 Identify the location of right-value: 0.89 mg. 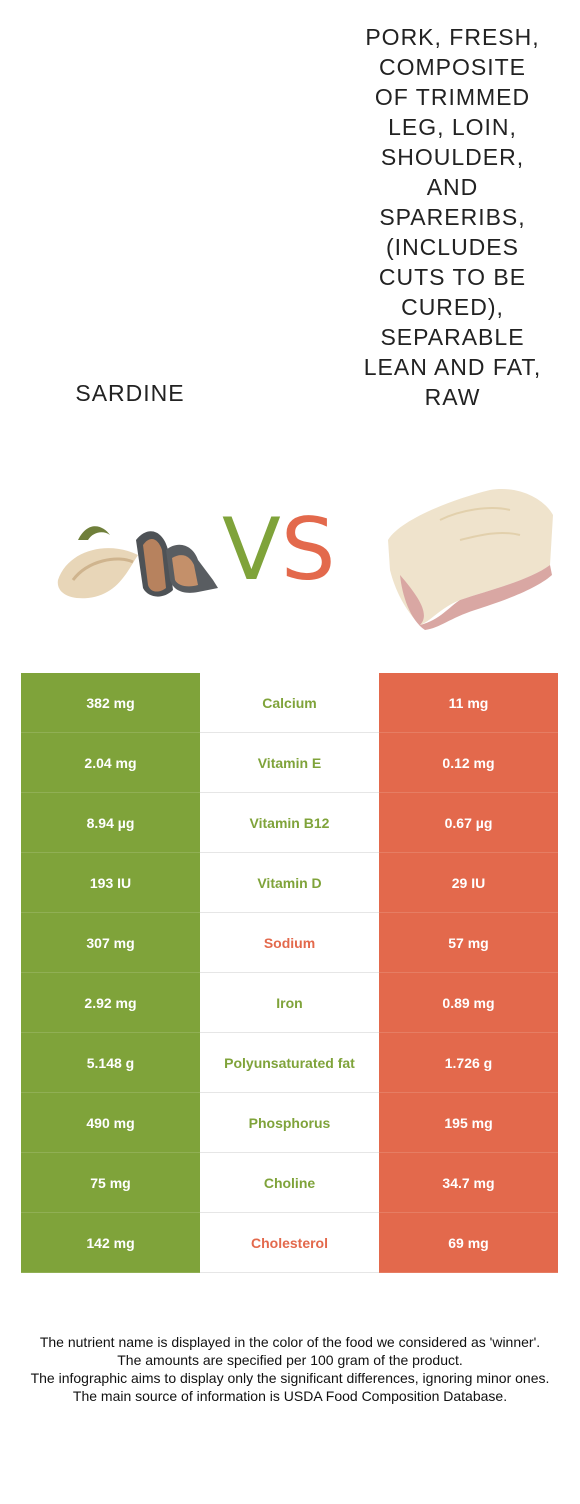
(468, 1003).